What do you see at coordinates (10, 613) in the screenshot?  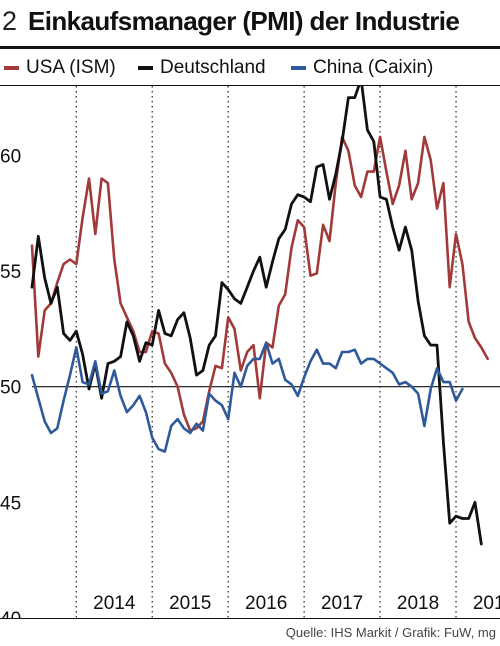 I see `y-tick-label-40: 40` at bounding box center [10, 613].